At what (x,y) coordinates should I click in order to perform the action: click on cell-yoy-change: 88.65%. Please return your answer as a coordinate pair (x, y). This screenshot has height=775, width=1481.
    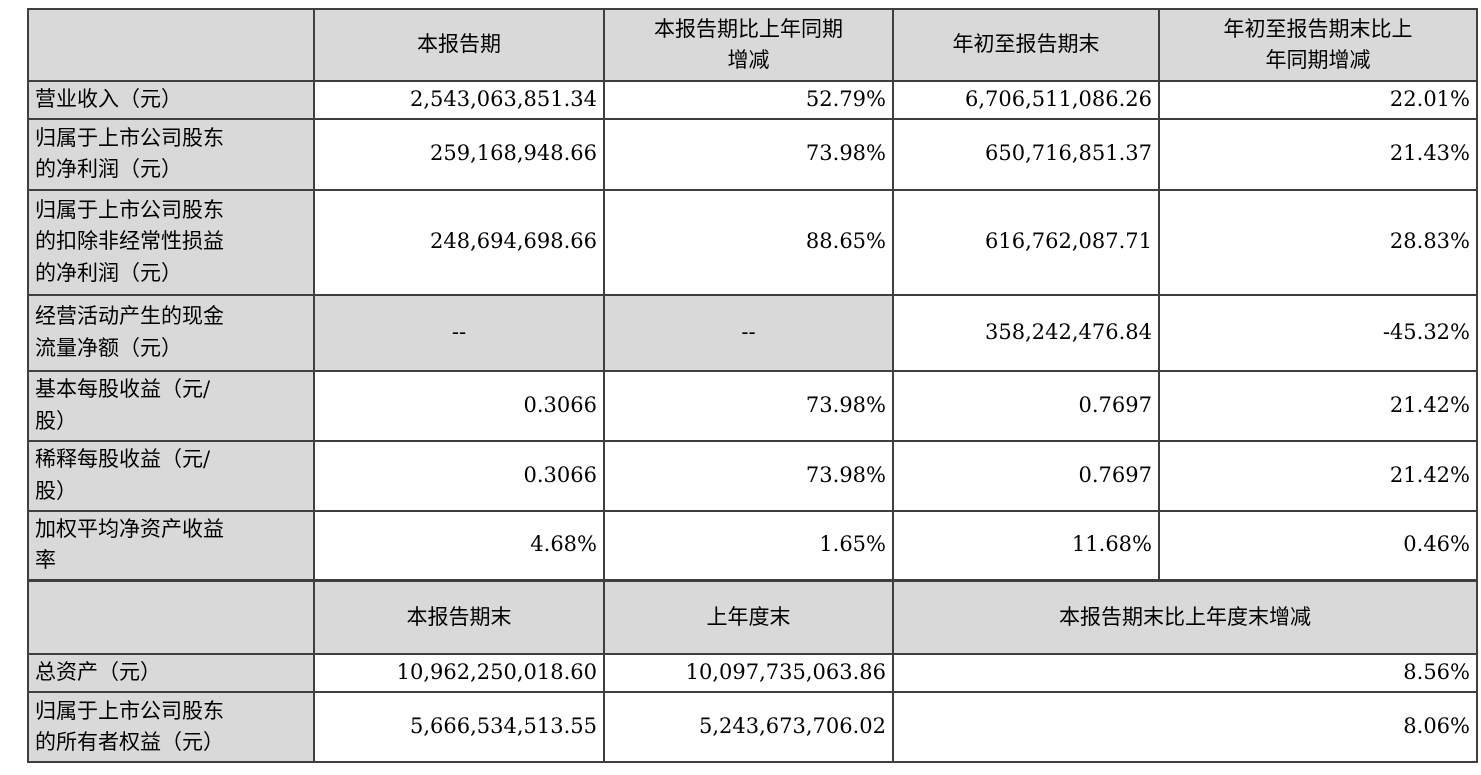
    Looking at the image, I should click on (748, 242).